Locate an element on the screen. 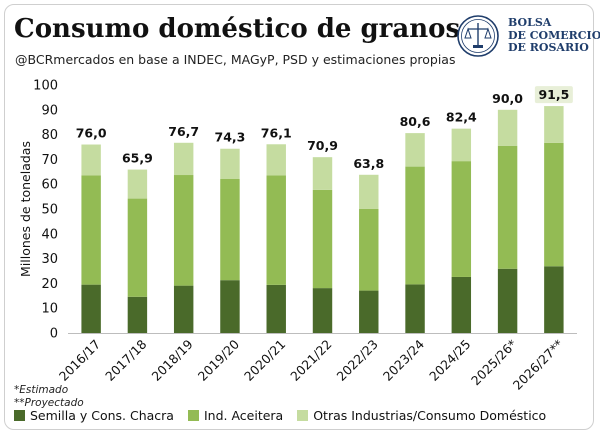  legend-item-aceitera: Ind. Aceitera is located at coordinates (235, 415).